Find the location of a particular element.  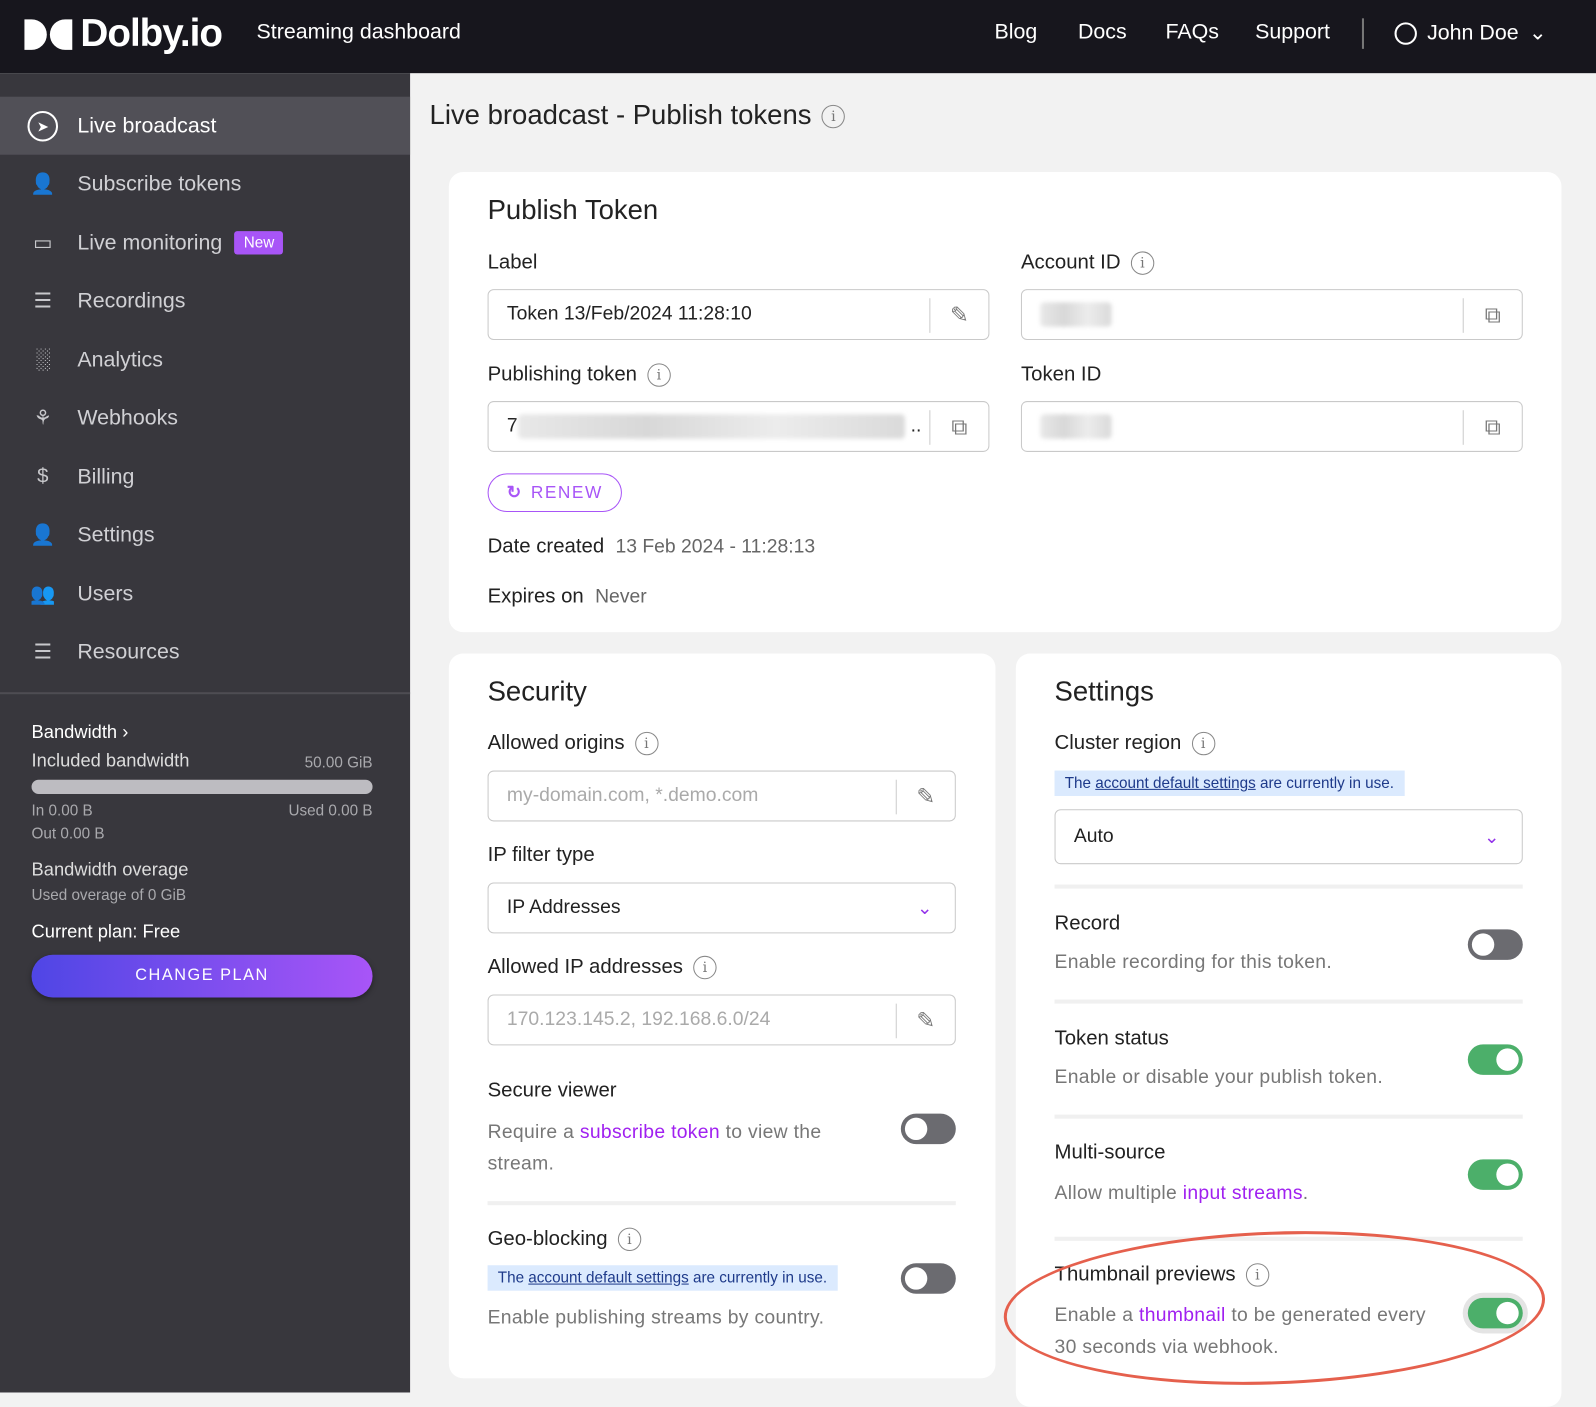

included-bandwidth-value: 50.00 GiB is located at coordinates (338, 763).